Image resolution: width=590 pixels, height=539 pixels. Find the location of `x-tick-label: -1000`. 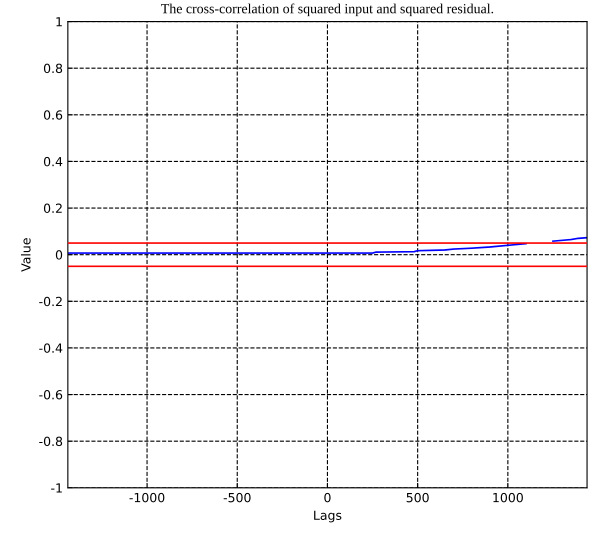

x-tick-label: -1000 is located at coordinates (146, 497).